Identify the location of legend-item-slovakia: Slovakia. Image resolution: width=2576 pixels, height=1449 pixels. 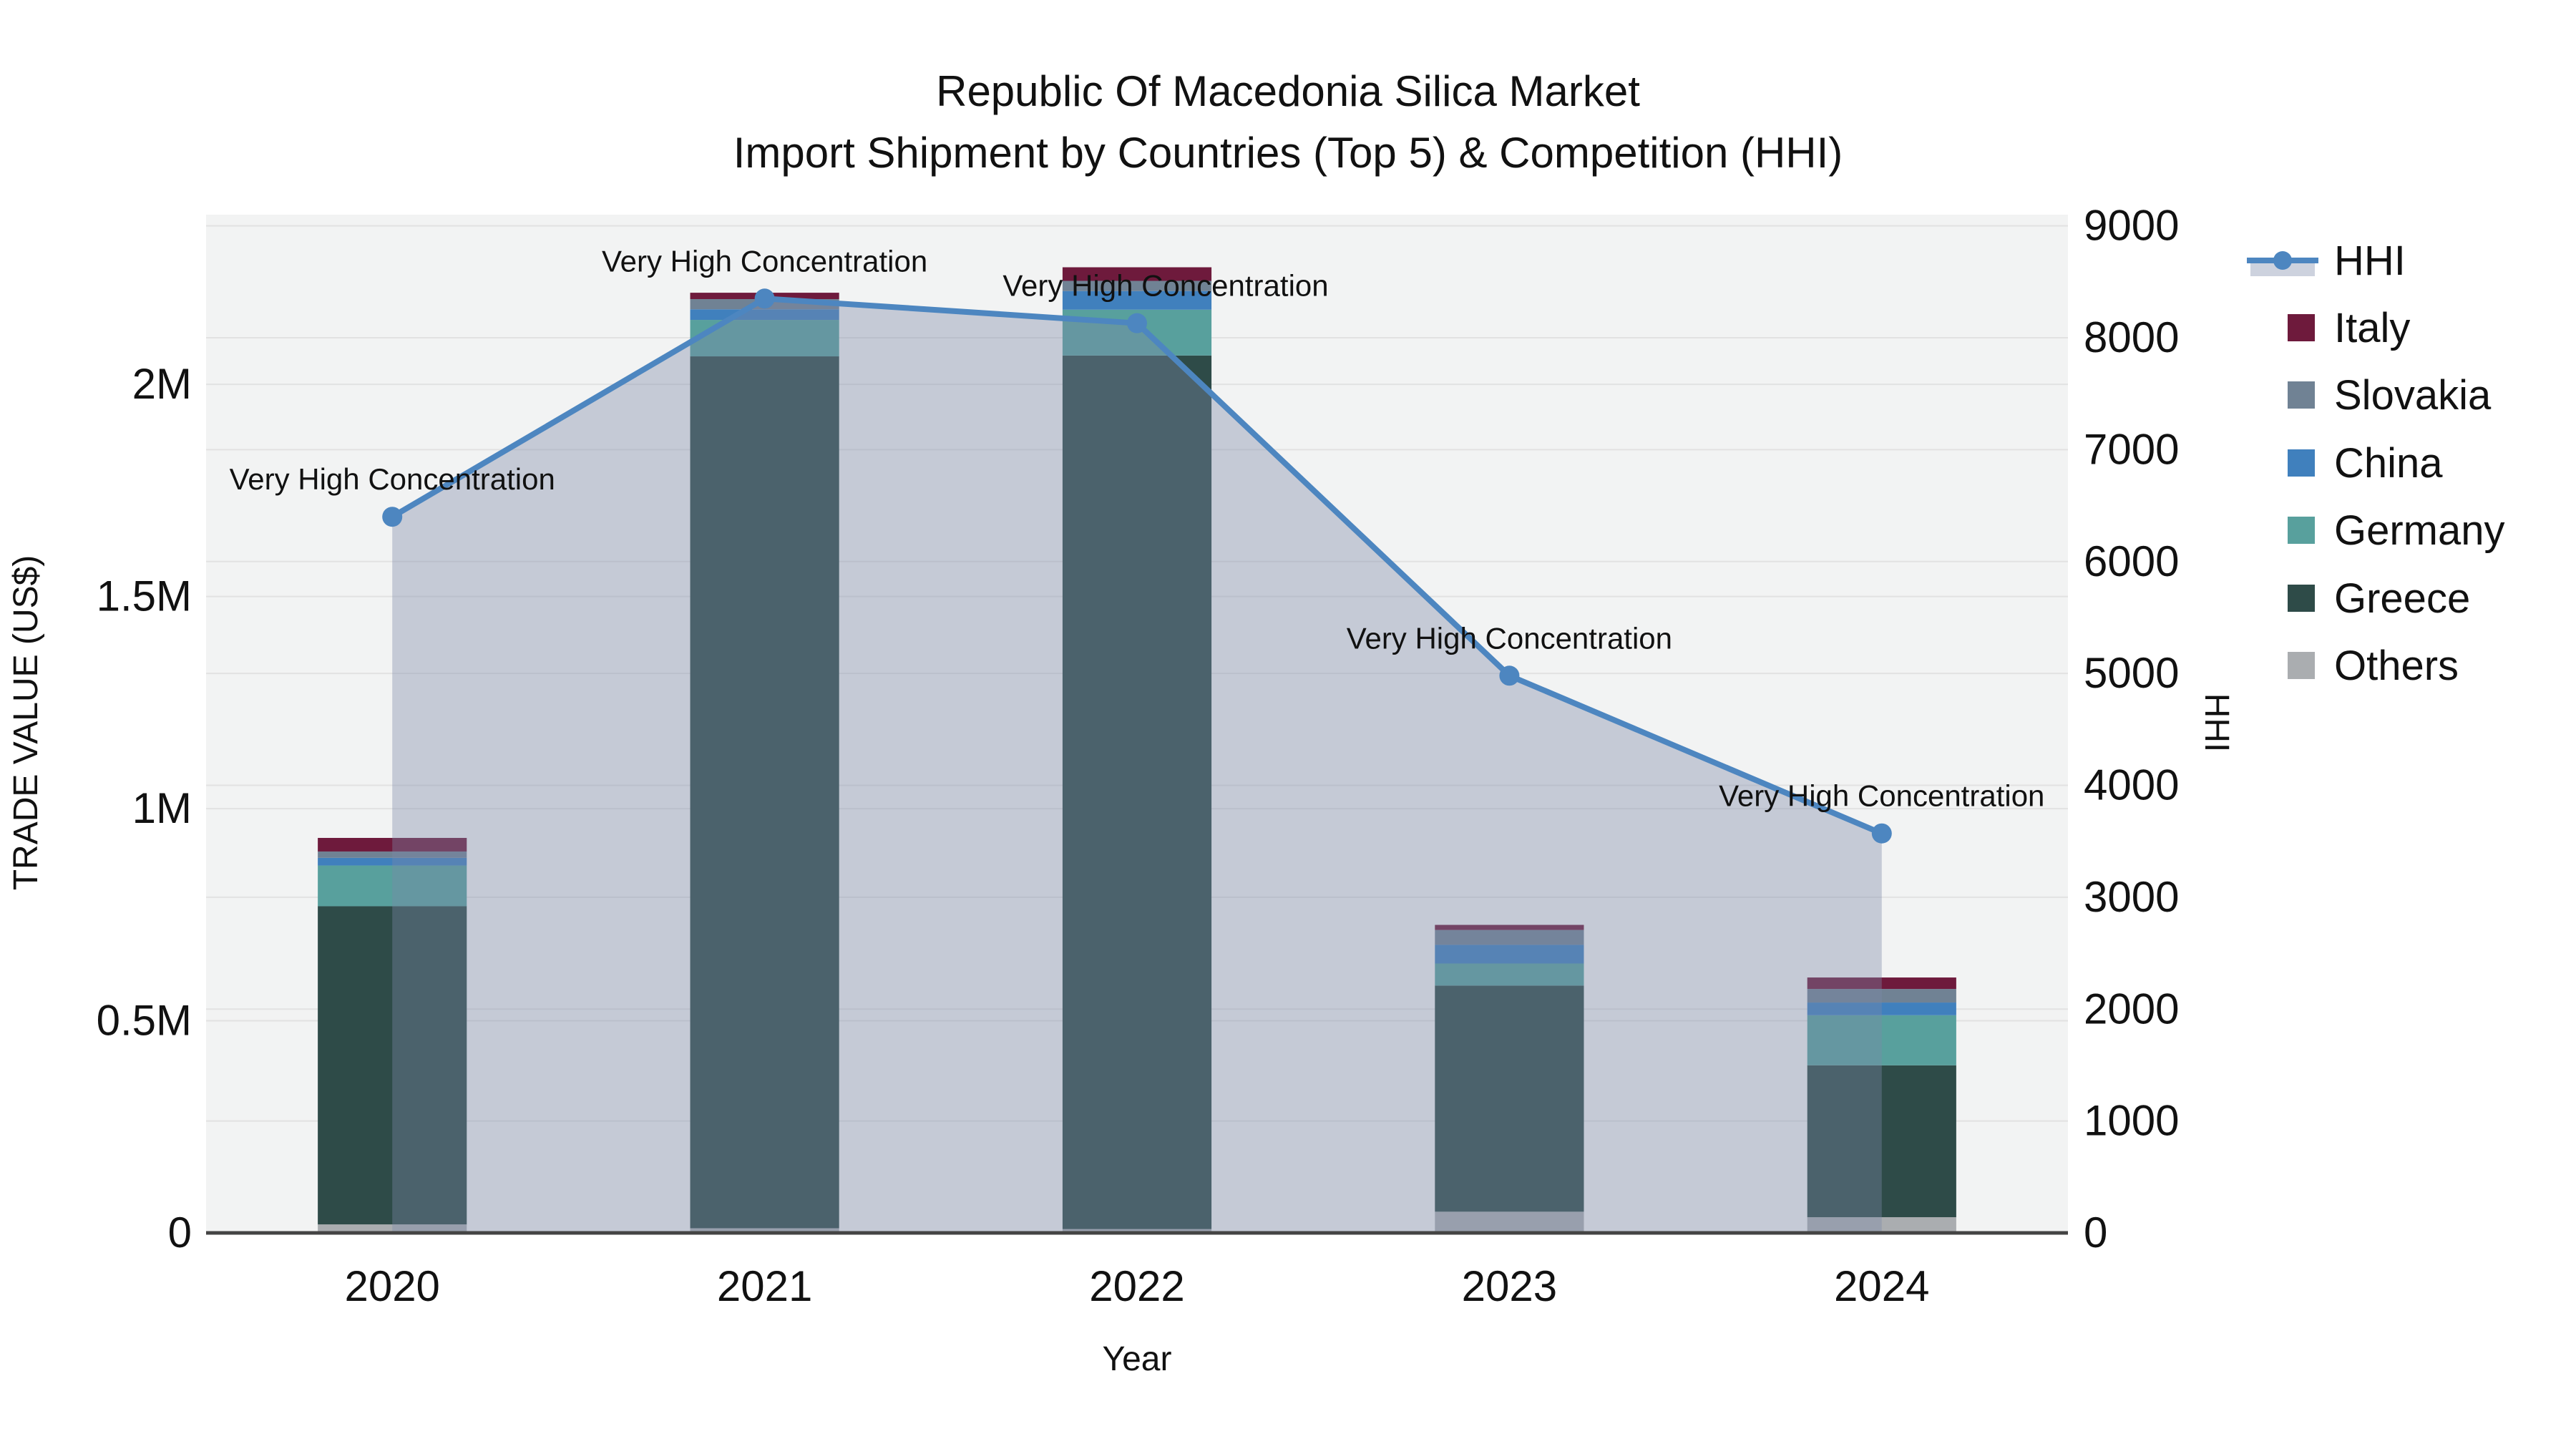
(2390, 395).